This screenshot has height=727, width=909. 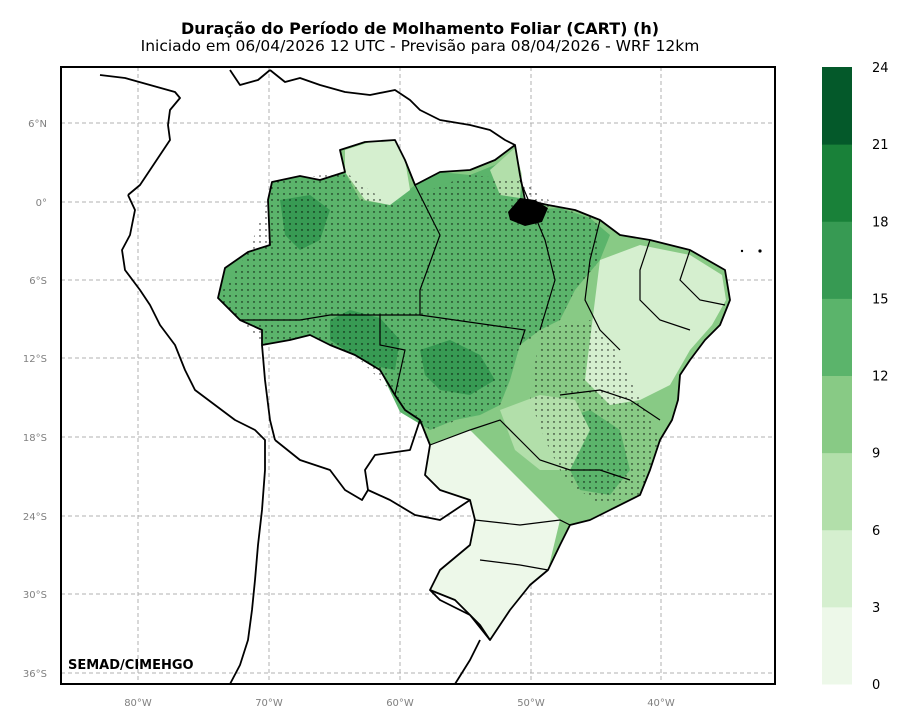 What do you see at coordinates (35, 399) in the screenshot?
I see `lat-tick-labels: 6°N 0° 6°S 12°S 18°S 24°S 30°S 36°S` at bounding box center [35, 399].